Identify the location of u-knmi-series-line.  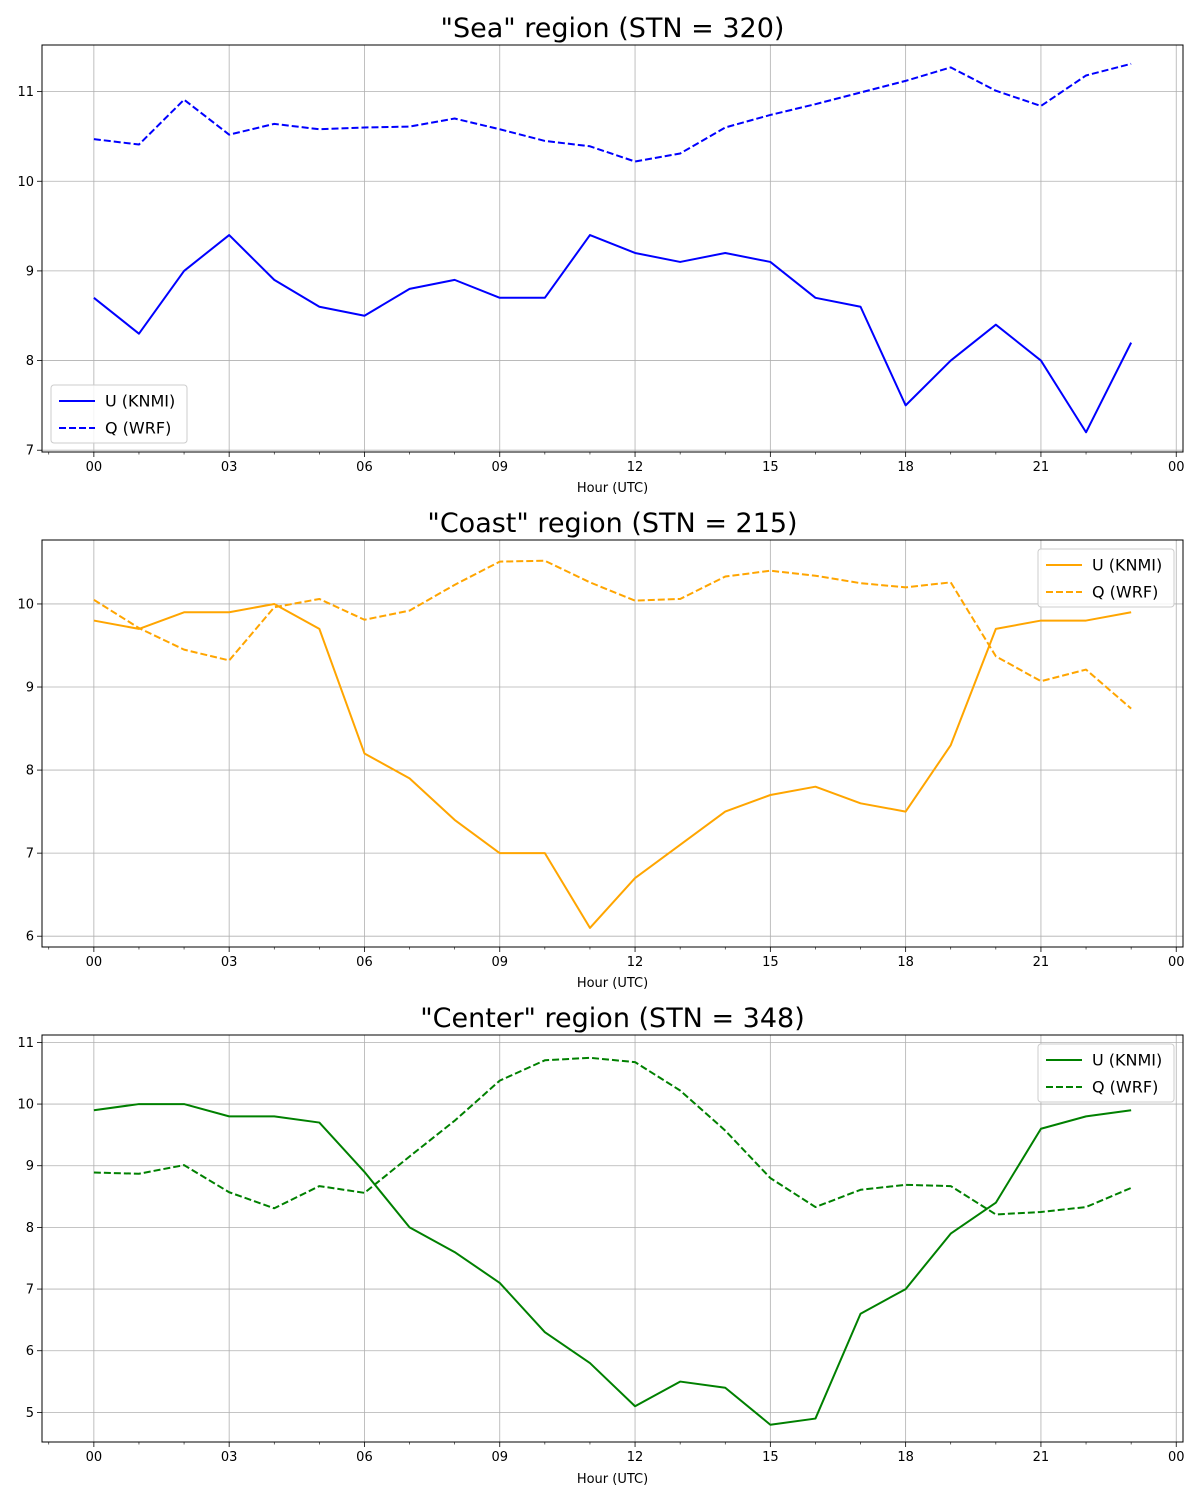
(613, 334).